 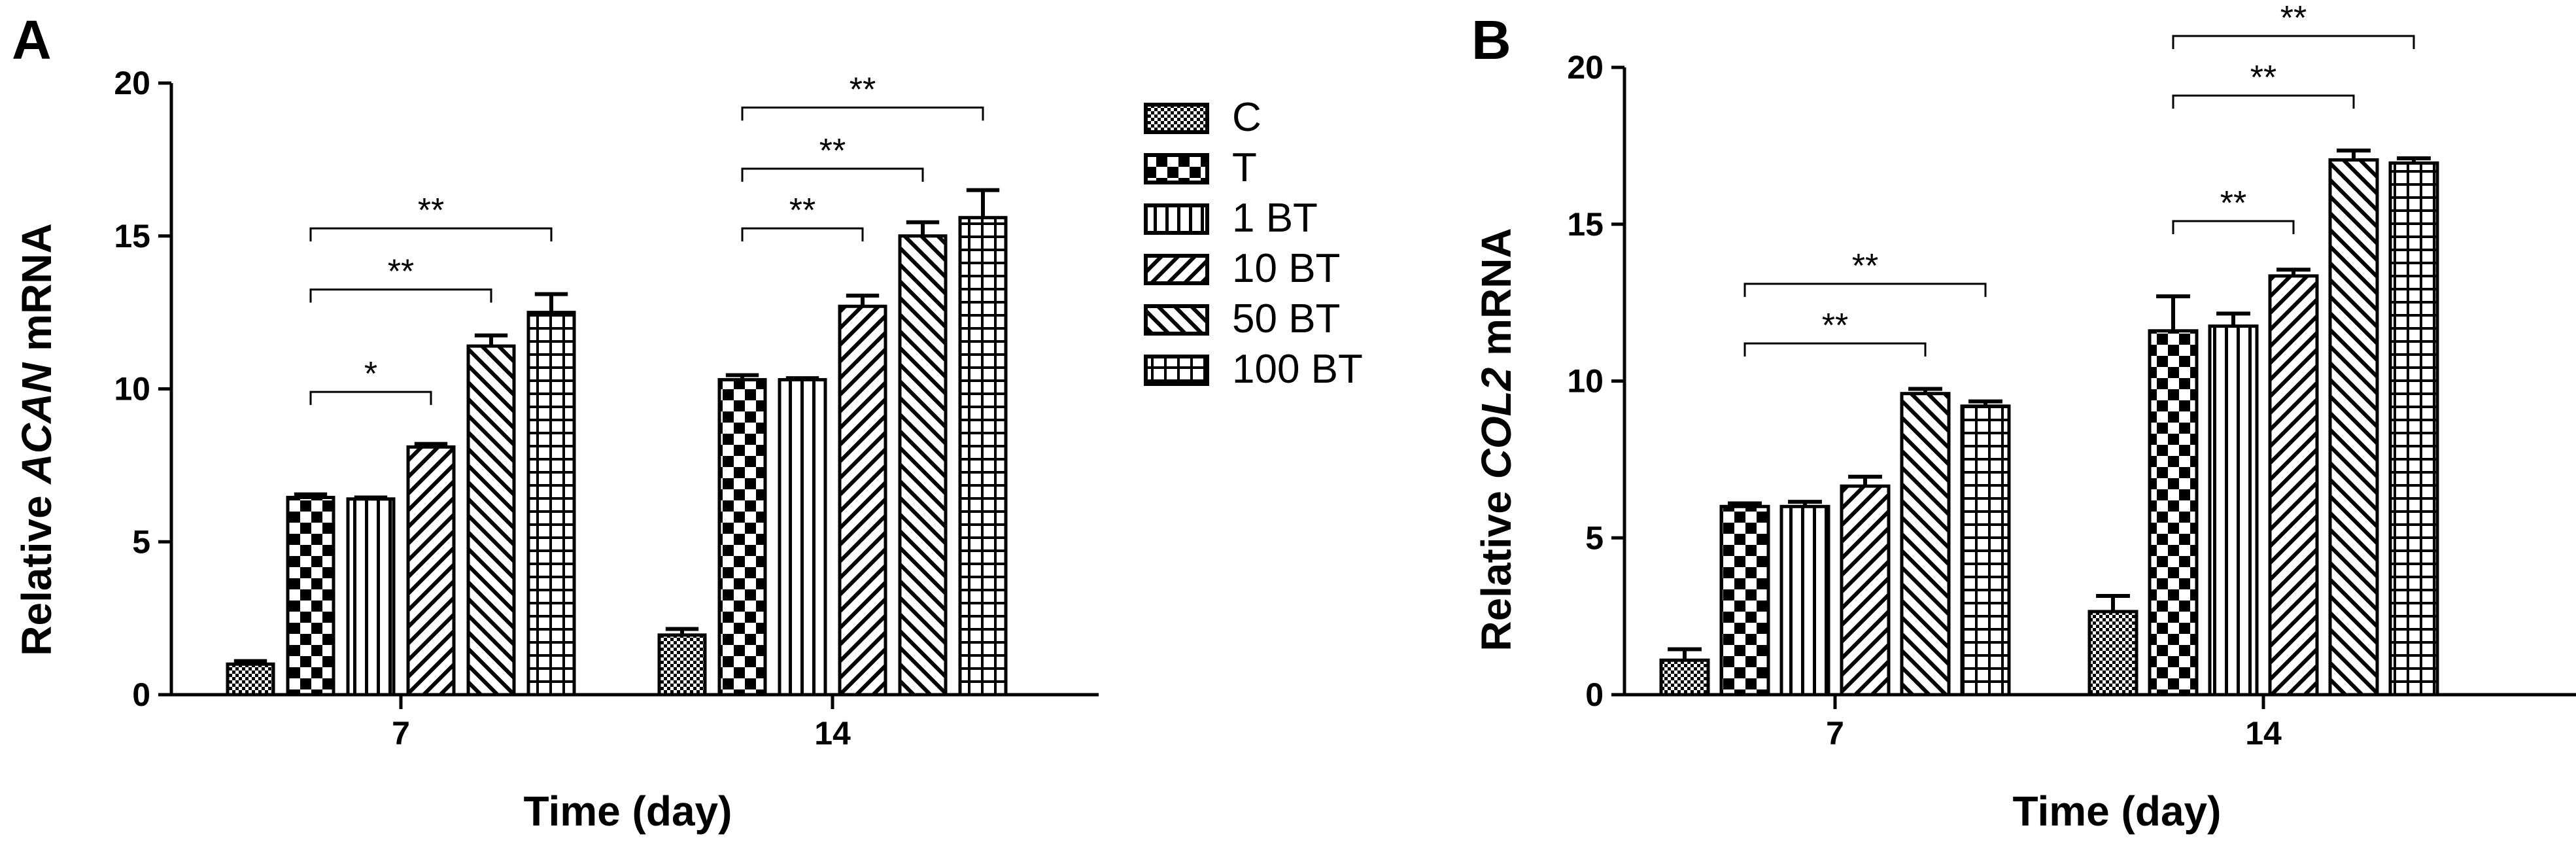 I want to click on panel-b-label: B, so click(x=1491, y=40).